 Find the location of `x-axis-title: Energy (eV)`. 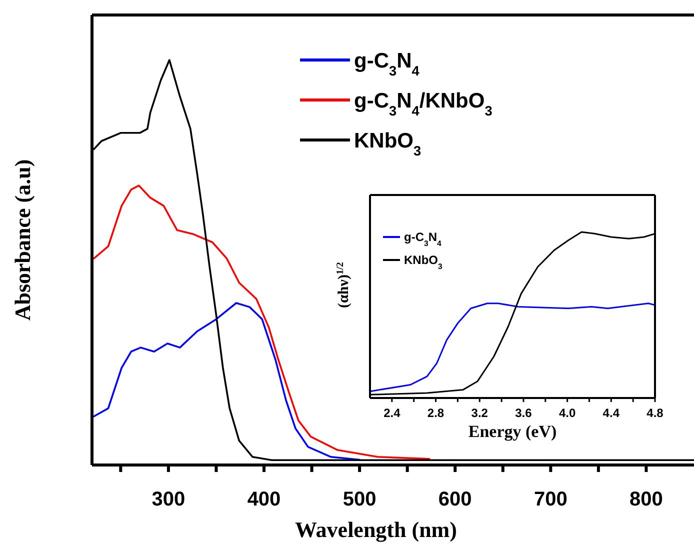

x-axis-title: Energy (eV) is located at coordinates (512, 431).